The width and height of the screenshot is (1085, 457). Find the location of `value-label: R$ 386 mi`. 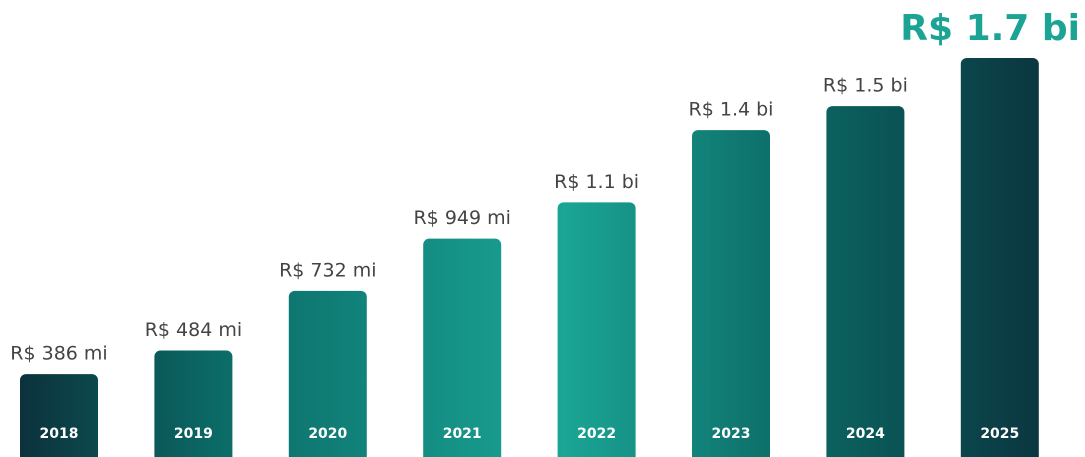

value-label: R$ 386 mi is located at coordinates (58, 354).